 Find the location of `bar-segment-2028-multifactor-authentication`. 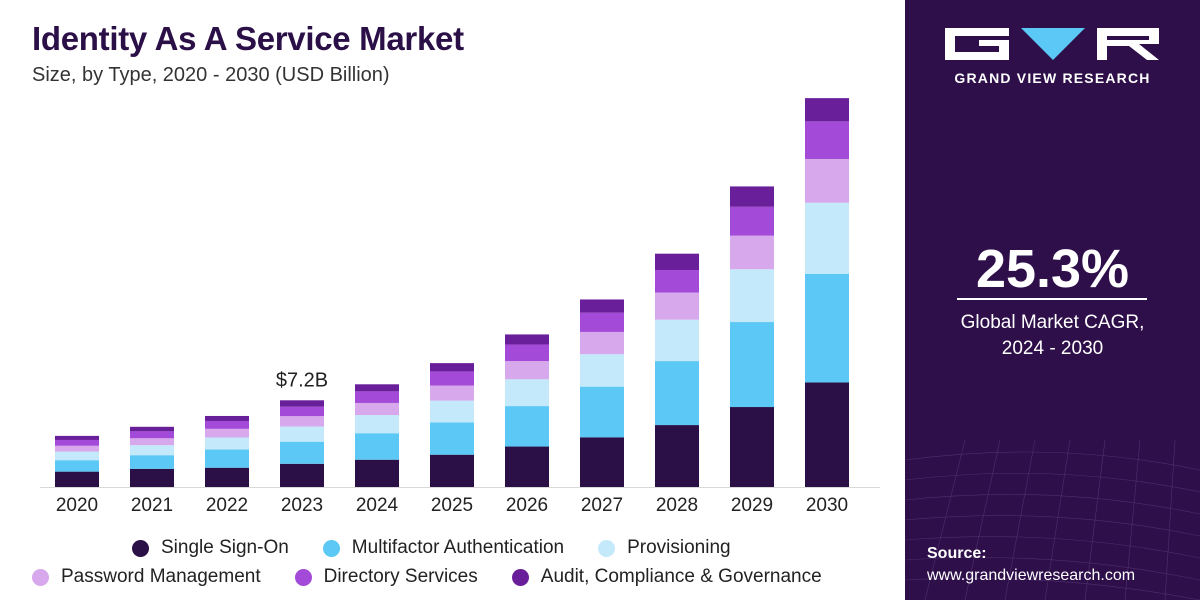

bar-segment-2028-multifactor-authentication is located at coordinates (677, 393).